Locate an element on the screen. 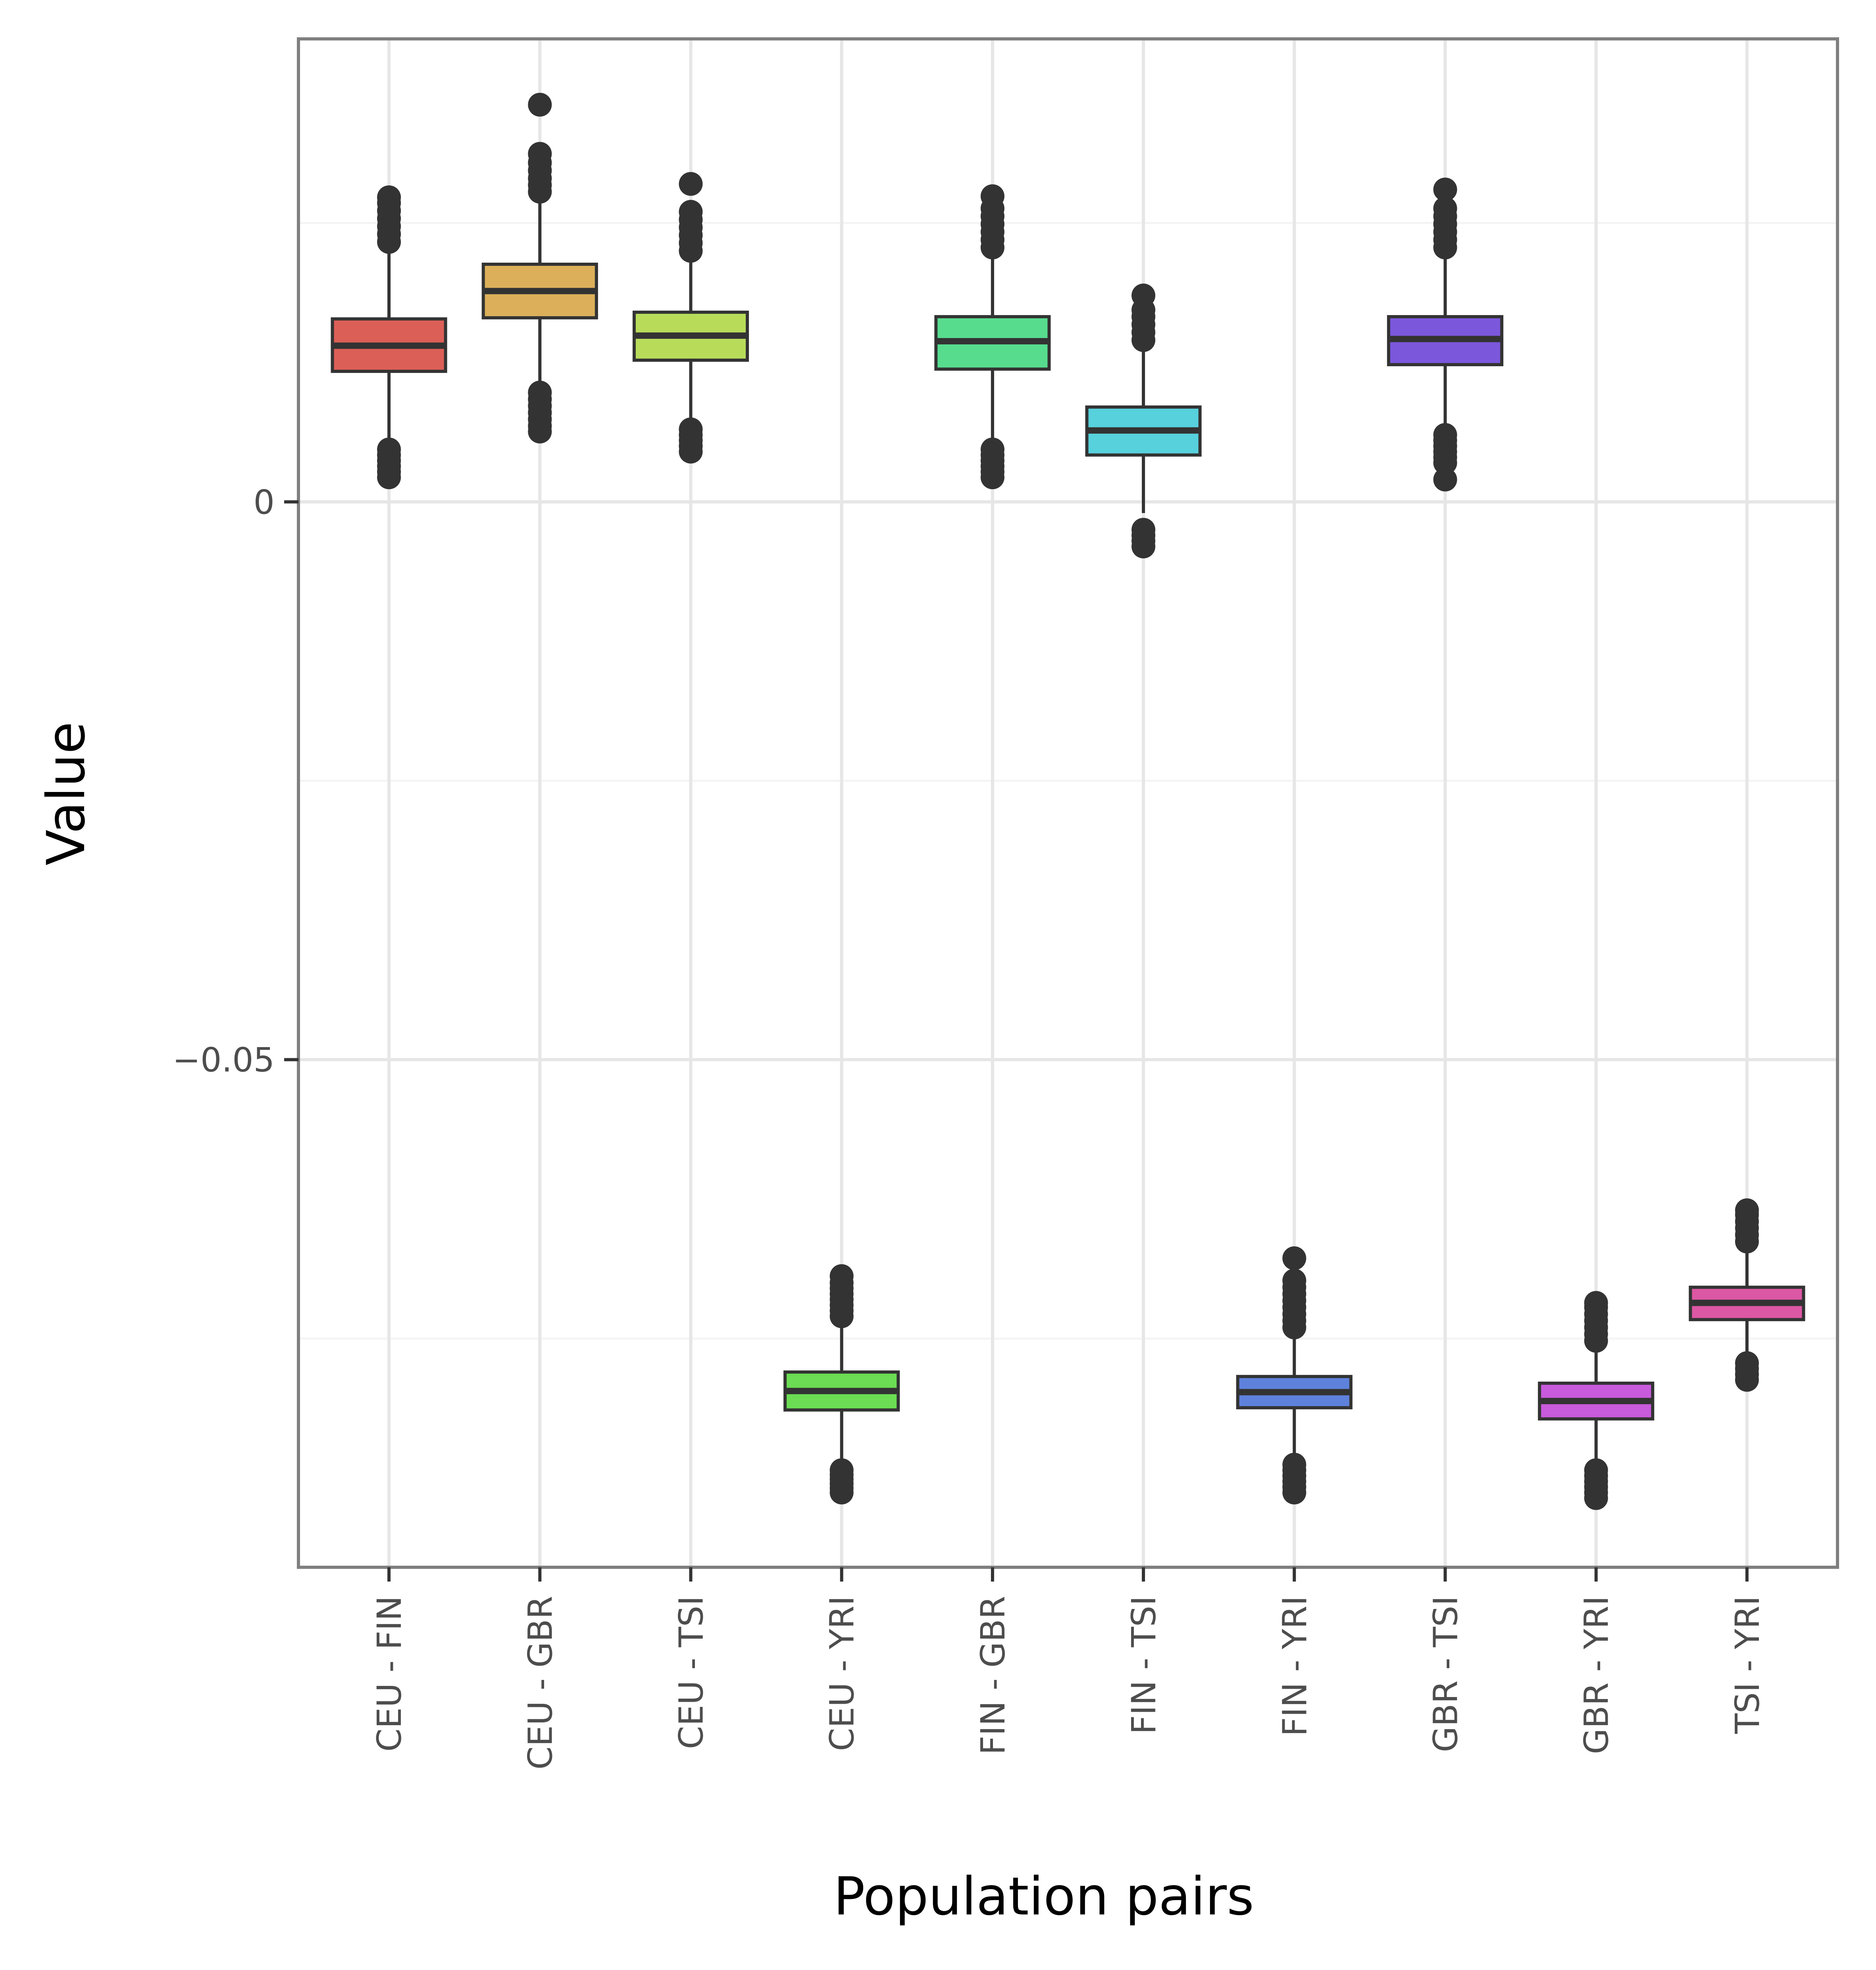  x-tick-label: FIN - TSI is located at coordinates (1143, 1665).